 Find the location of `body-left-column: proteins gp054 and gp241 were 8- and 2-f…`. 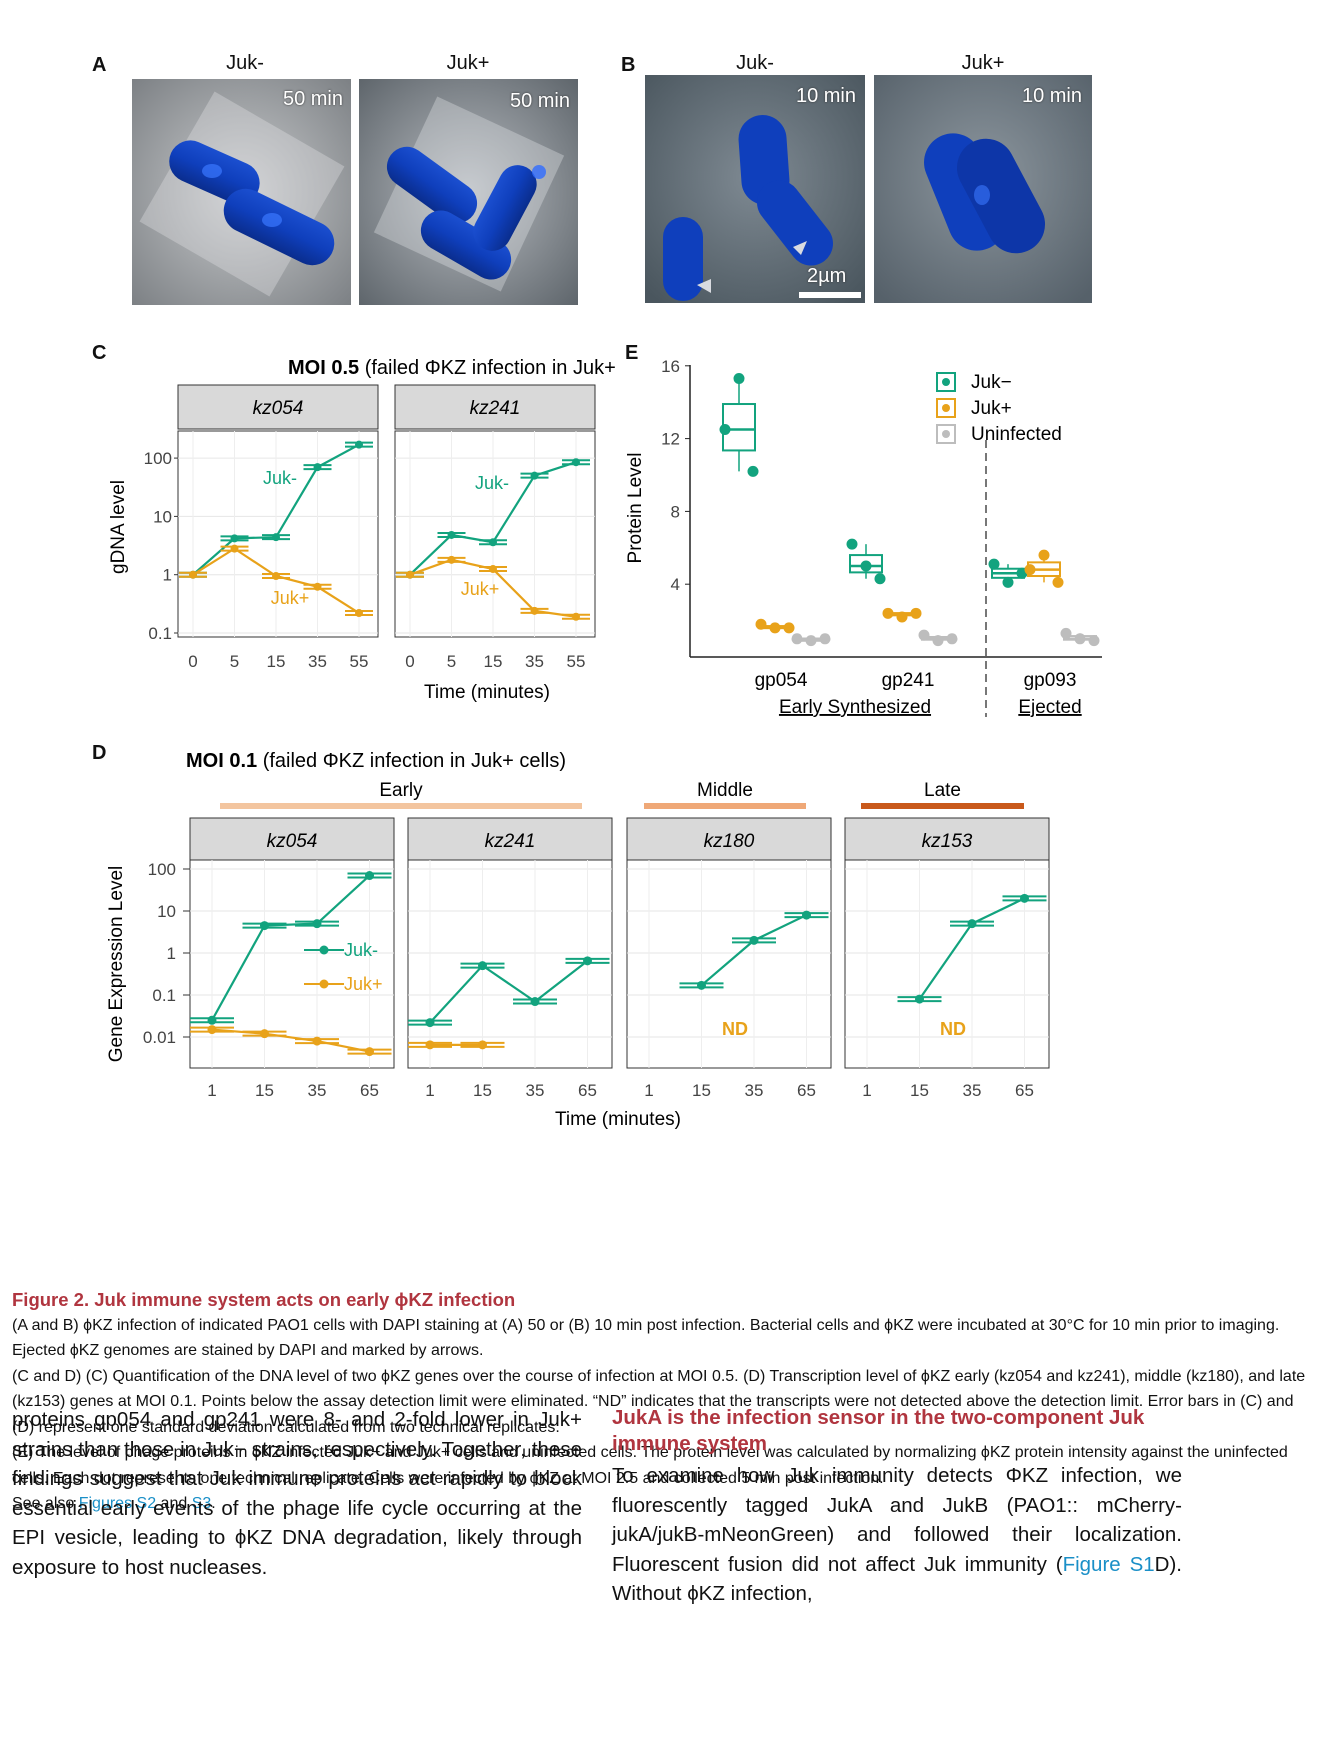

body-left-column: proteins gp054 and gp241 were 8- and 2-f… is located at coordinates (297, 1493).